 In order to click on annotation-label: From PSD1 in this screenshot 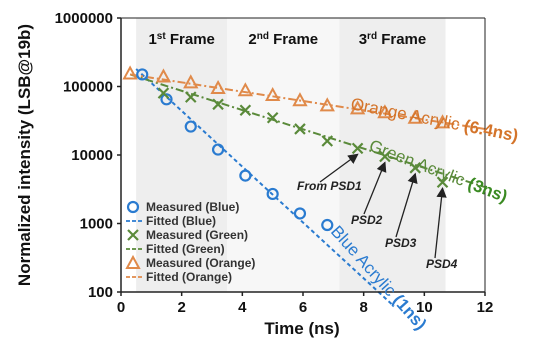, I will do `click(329, 186)`.